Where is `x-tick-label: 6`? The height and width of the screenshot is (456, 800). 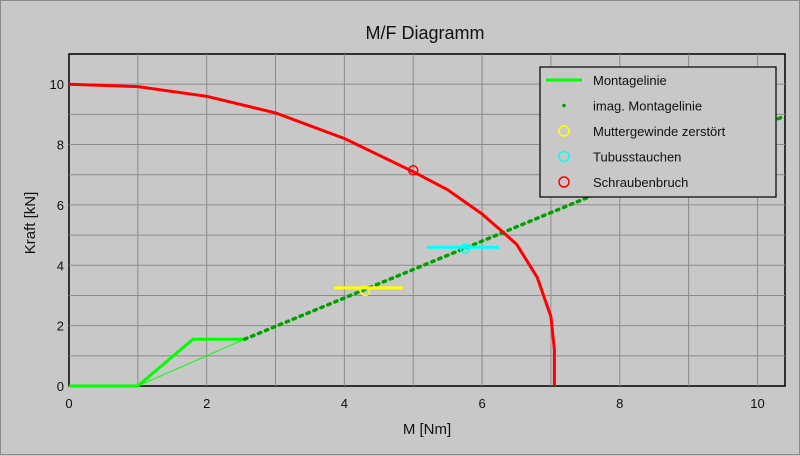
x-tick-label: 6 is located at coordinates (481, 403).